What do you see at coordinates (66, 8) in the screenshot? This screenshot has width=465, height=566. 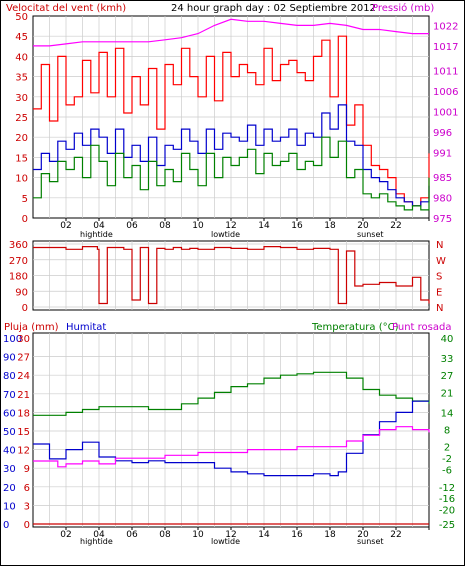 I see `wind-axis-title: Velocitat del vent (kmh)` at bounding box center [66, 8].